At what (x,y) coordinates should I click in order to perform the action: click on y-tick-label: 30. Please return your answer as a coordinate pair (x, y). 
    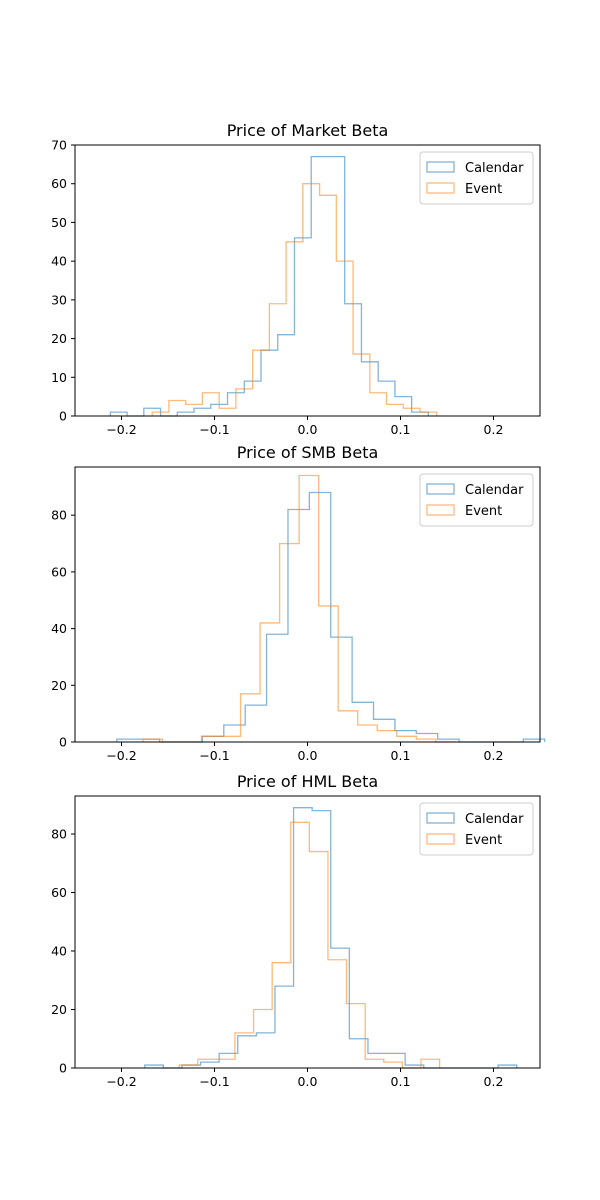
    Looking at the image, I should click on (59, 299).